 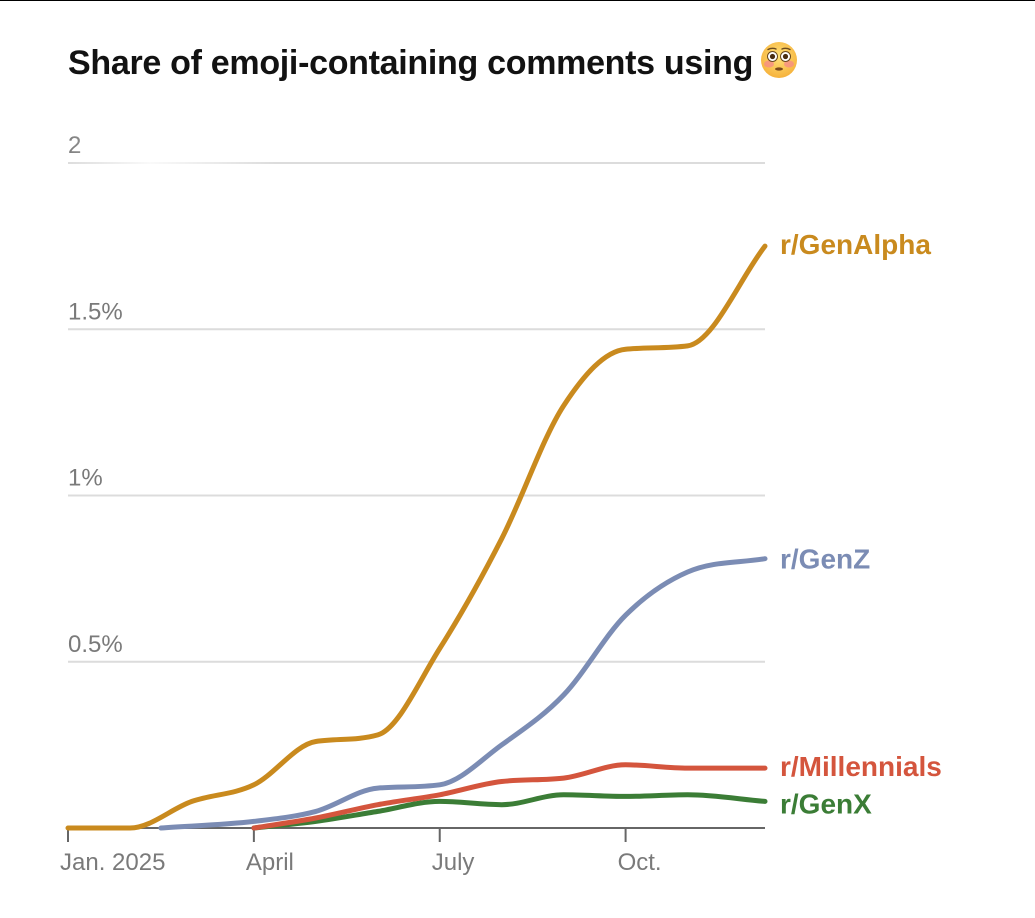 I want to click on x-tick-label-1: April, so click(x=270, y=862).